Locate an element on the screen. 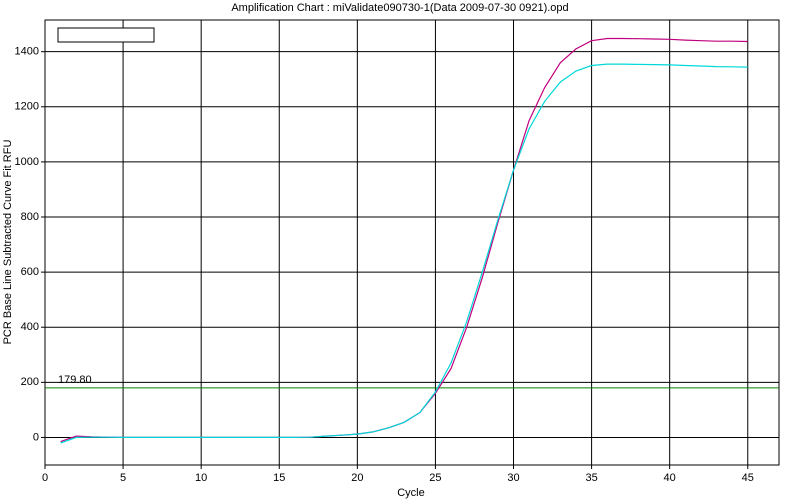 This screenshot has height=500, width=800. y-tick-label: 400 is located at coordinates (30, 327).